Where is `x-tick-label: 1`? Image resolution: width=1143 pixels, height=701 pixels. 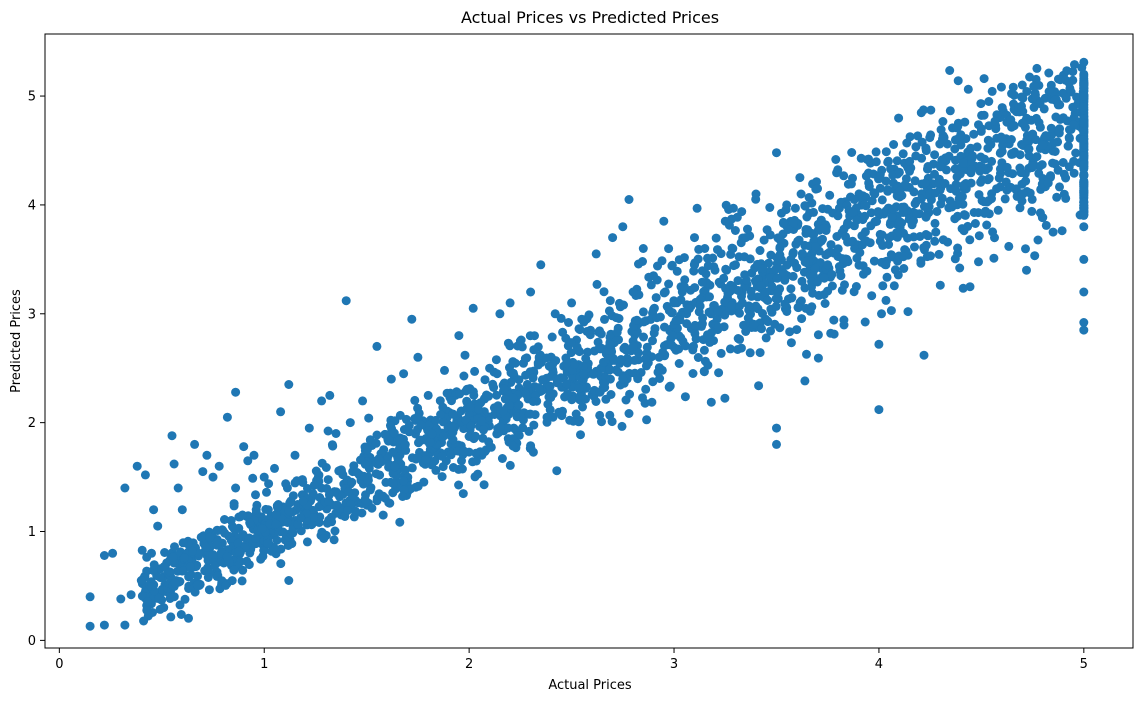
x-tick-label: 1 is located at coordinates (264, 664).